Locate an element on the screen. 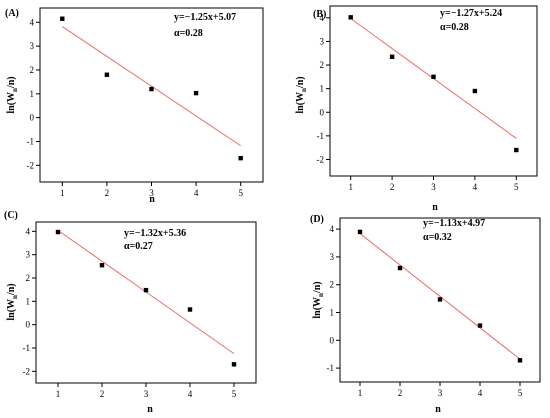 This screenshot has height=418, width=550. fit-equation: y=−1.13x+4.97 is located at coordinates (454, 223).